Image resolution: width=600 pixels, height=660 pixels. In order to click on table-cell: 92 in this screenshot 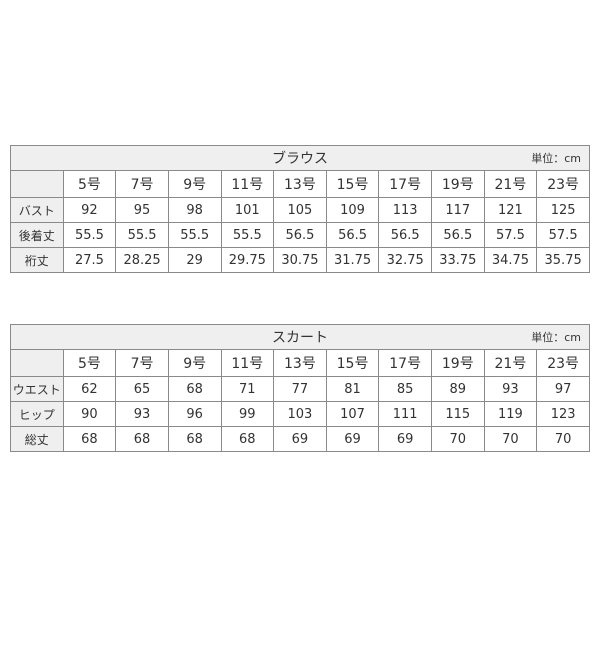, I will do `click(89, 210)`.